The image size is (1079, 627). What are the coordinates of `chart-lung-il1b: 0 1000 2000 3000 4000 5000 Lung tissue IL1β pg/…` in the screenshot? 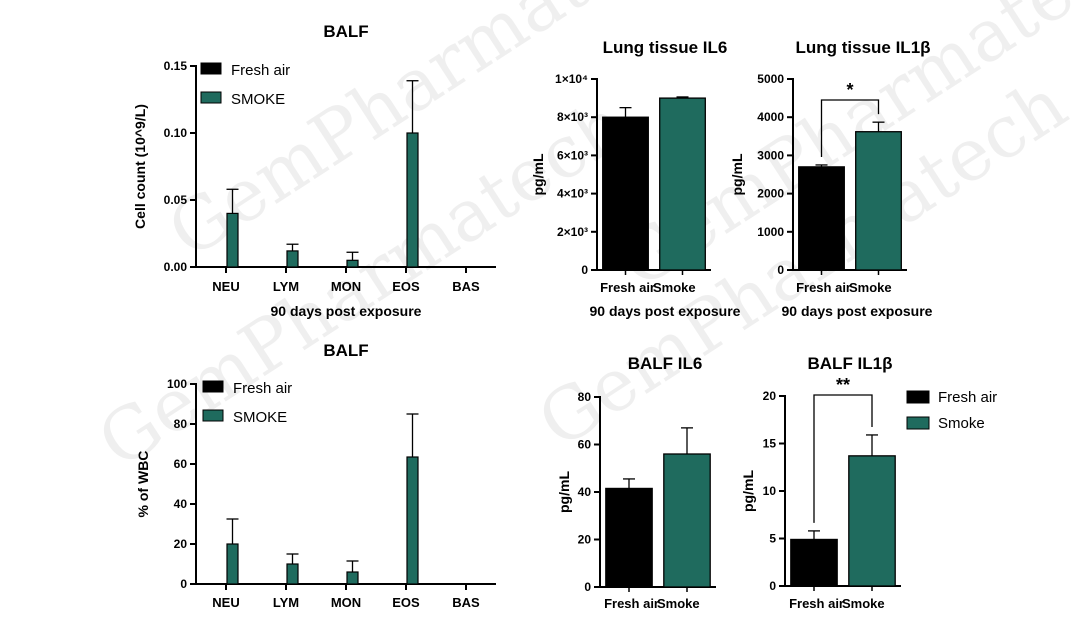 It's located at (831, 178).